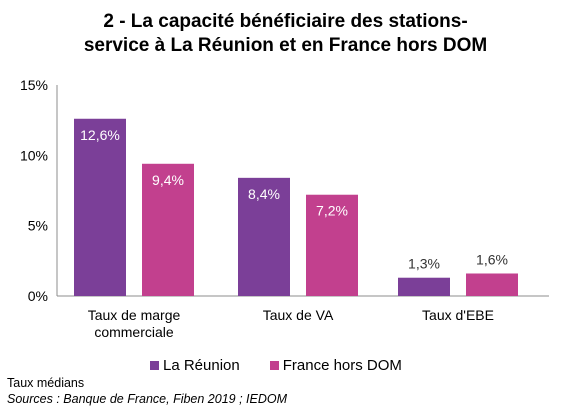  I want to click on y-tick-label: 0%, so click(38, 296).